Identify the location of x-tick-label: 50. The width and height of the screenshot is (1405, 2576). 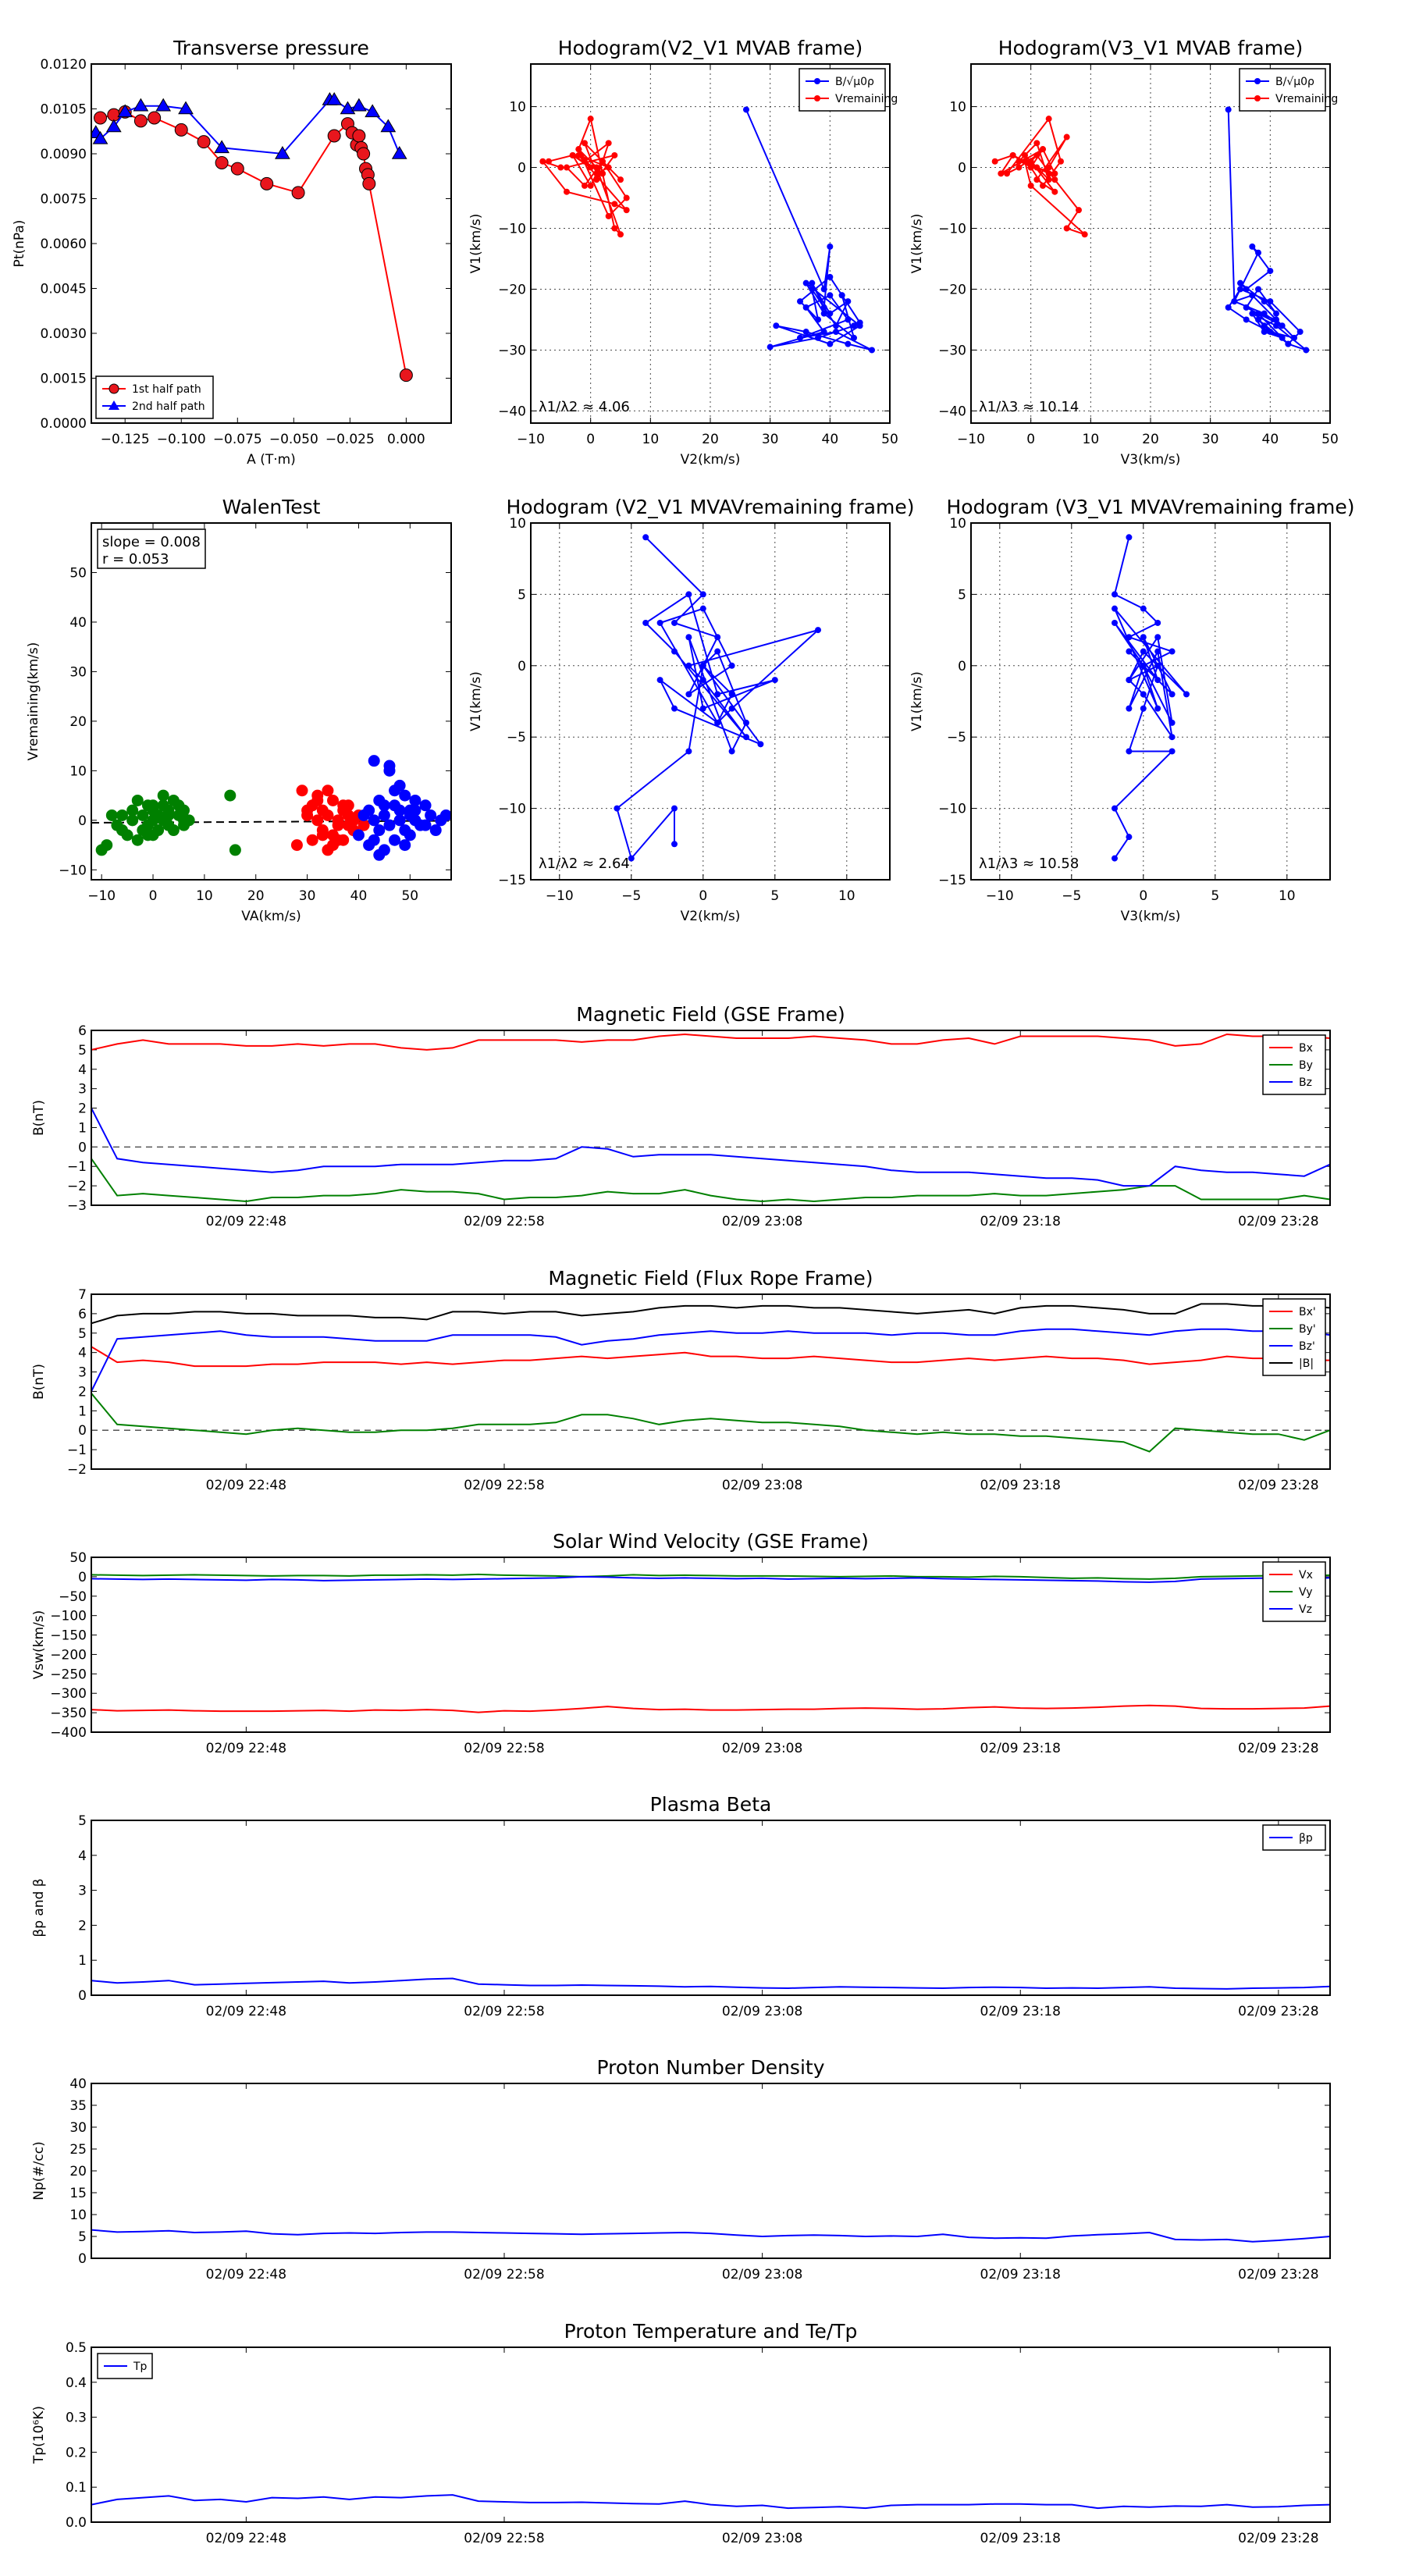
(890, 439).